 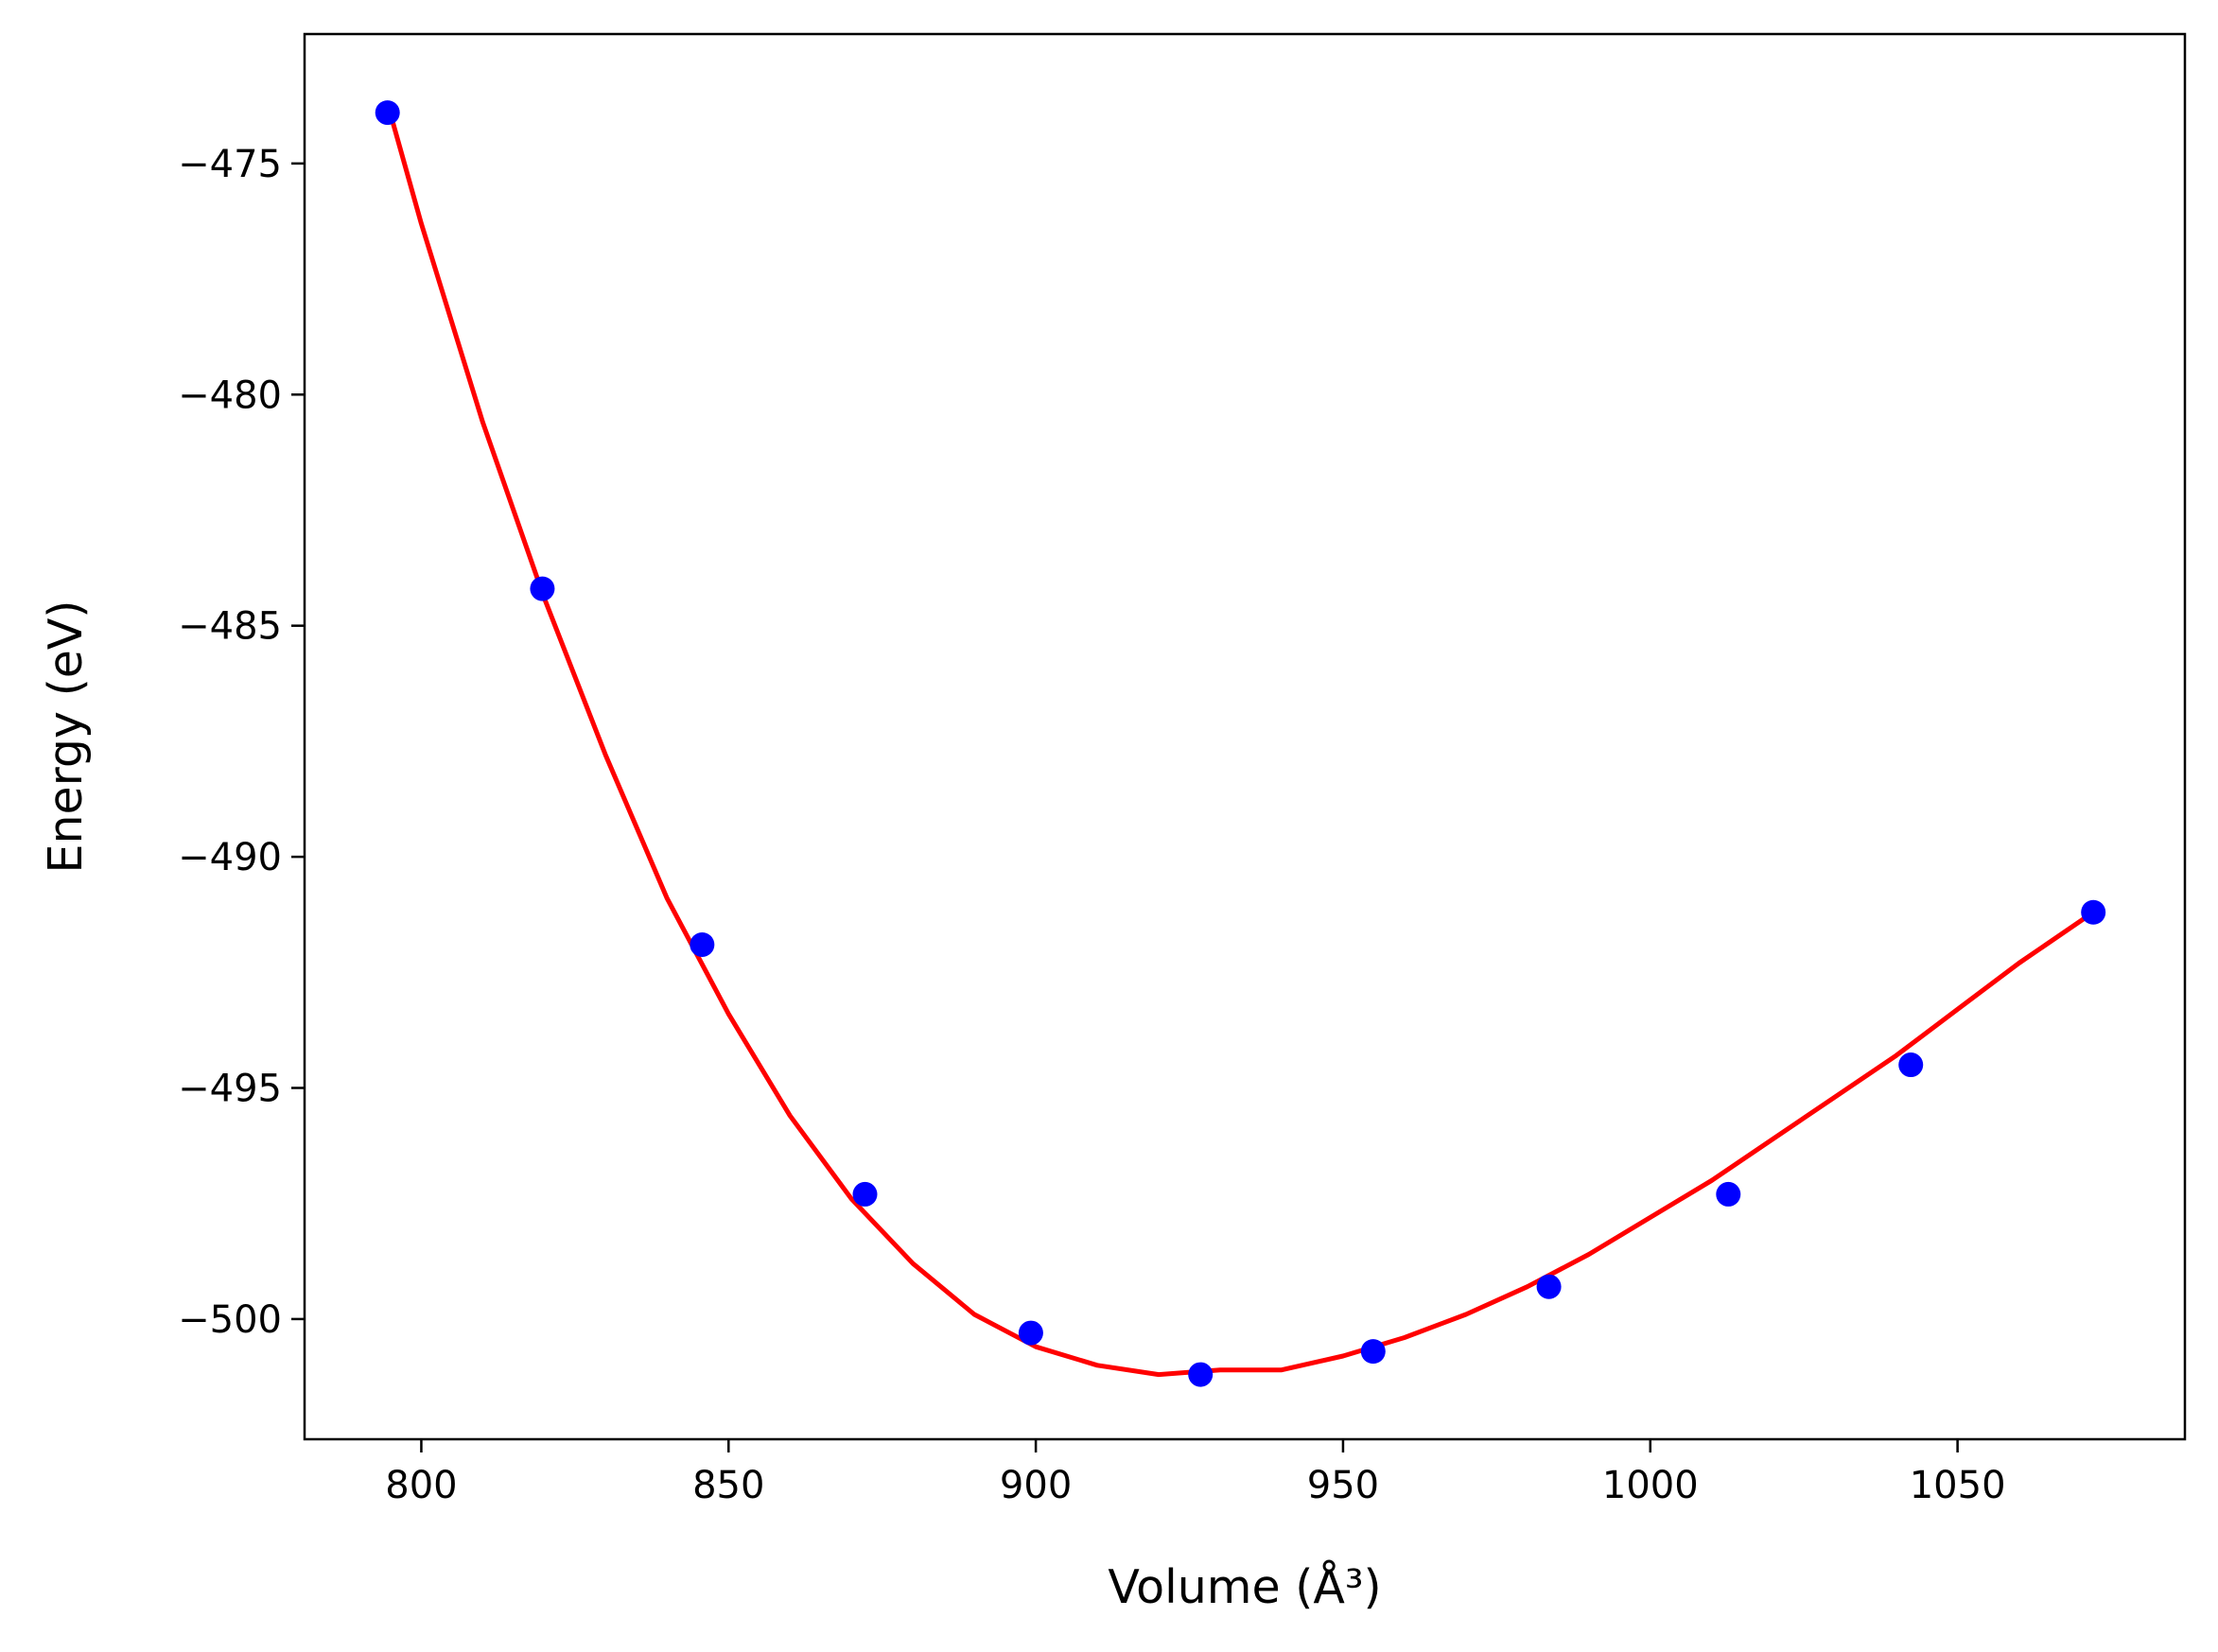 What do you see at coordinates (1195, 1473) in the screenshot?
I see `x-axis-ticks: 800 850 900 950 1000 1050` at bounding box center [1195, 1473].